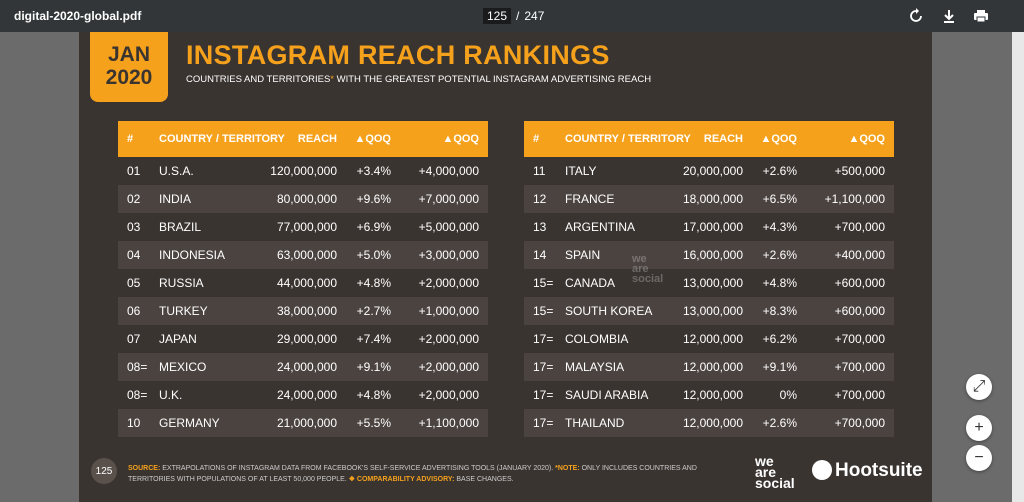  I want to click on date-badge: JAN 2020, so click(129, 67).